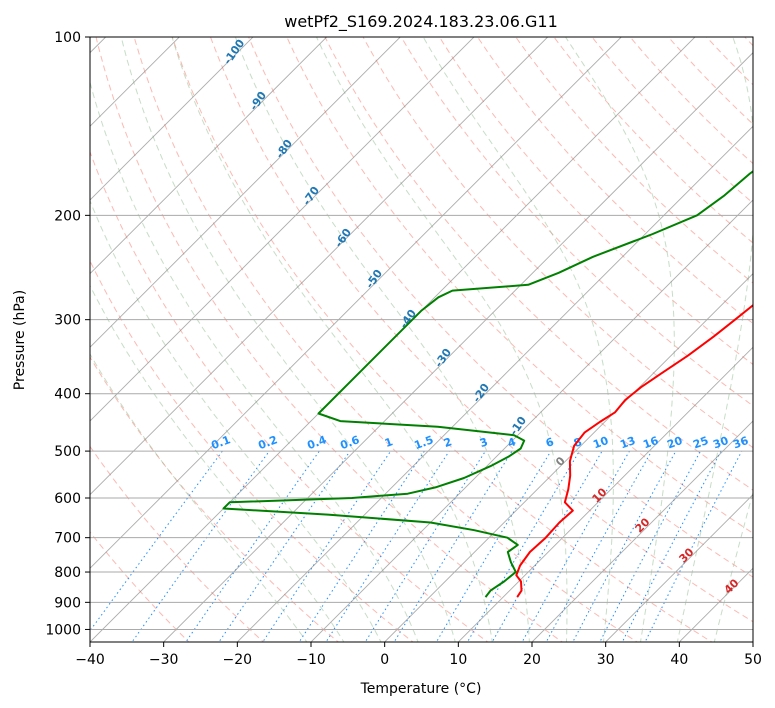 The width and height of the screenshot is (775, 708). I want to click on x-axis-label: Temperature (°C), so click(421, 689).